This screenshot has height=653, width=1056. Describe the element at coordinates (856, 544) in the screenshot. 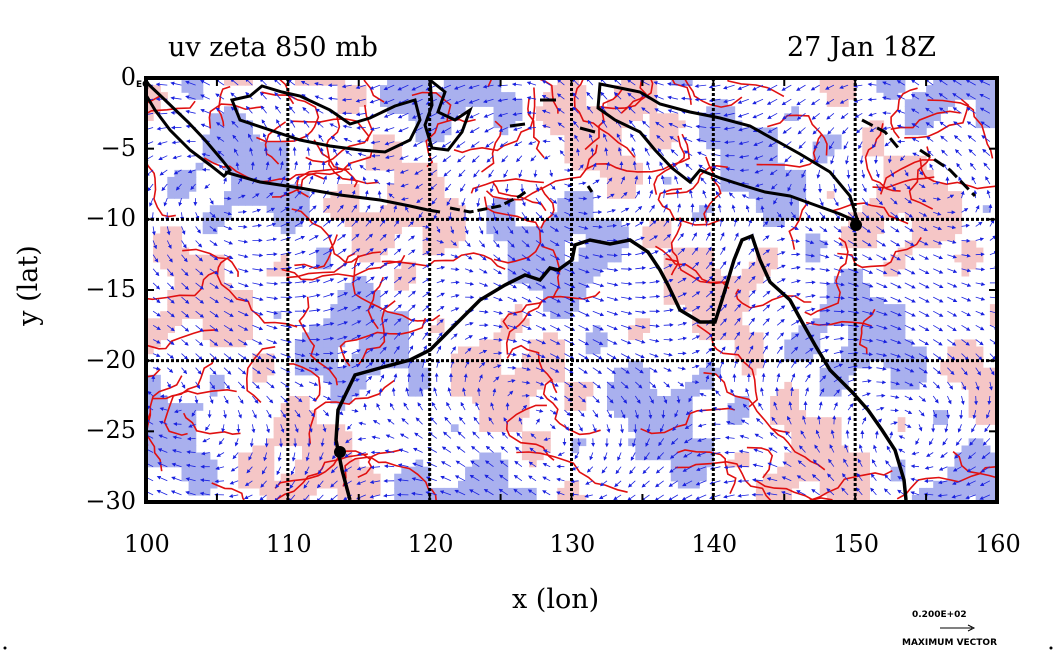

I see `x-tick-label: 150` at that location.